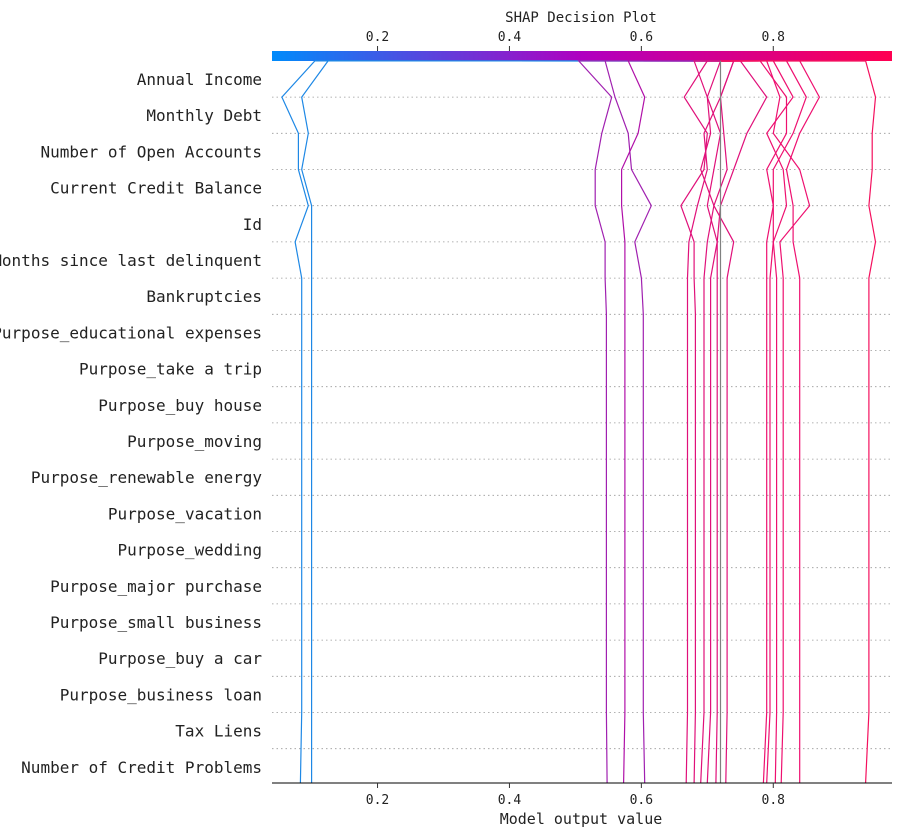  What do you see at coordinates (218, 731) in the screenshot?
I see `feature-label: Tax Liens` at bounding box center [218, 731].